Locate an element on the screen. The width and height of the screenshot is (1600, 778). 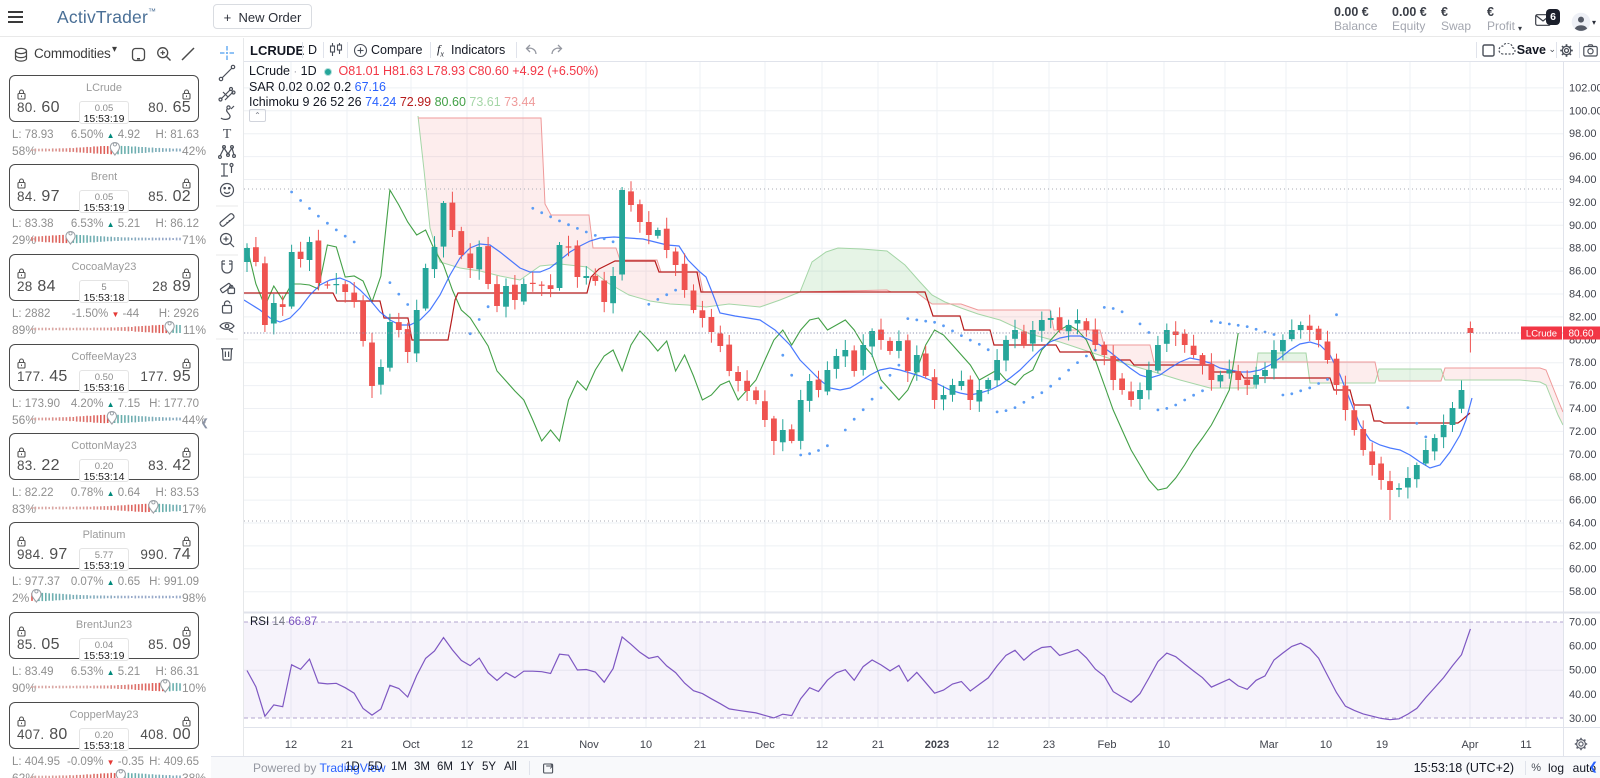
svg-text: 19 is located at coordinates (1382, 745).